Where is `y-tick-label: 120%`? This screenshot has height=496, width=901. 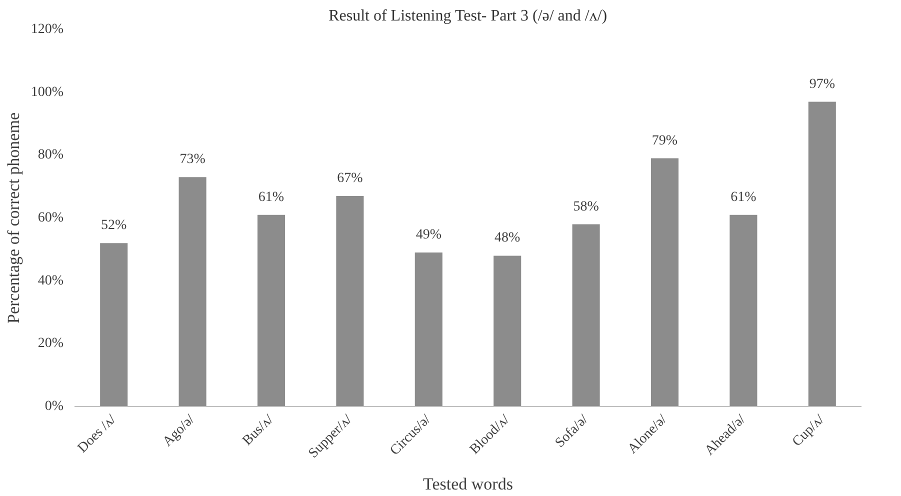 y-tick-label: 120% is located at coordinates (47, 29).